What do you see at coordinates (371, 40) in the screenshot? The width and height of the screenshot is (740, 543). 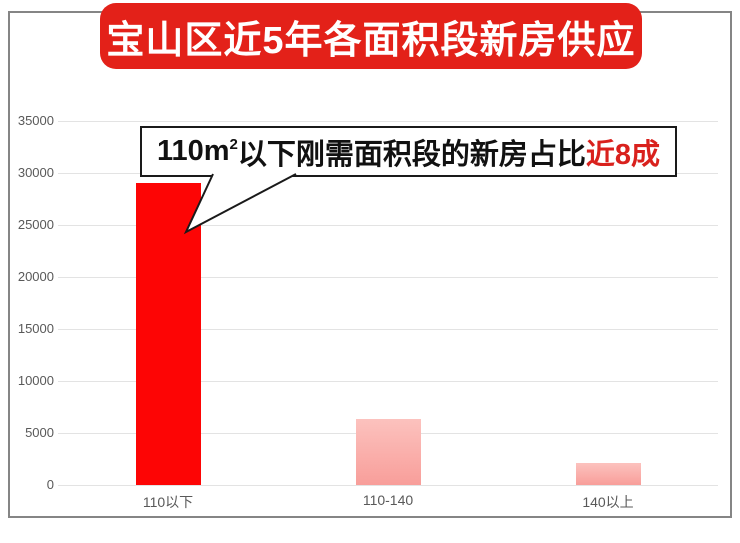 I see `chart-title: 宝山区近5年各面积段新房供应` at bounding box center [371, 40].